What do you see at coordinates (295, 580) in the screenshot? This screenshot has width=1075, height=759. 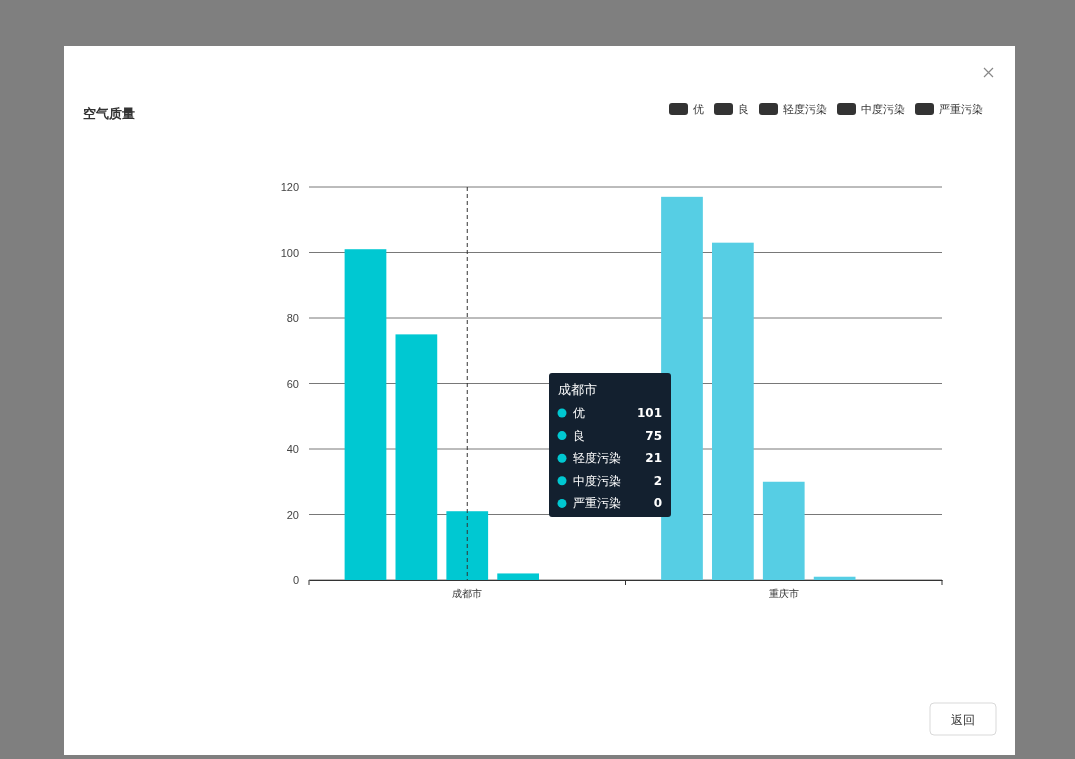 I see `y-tick-label: 0` at bounding box center [295, 580].